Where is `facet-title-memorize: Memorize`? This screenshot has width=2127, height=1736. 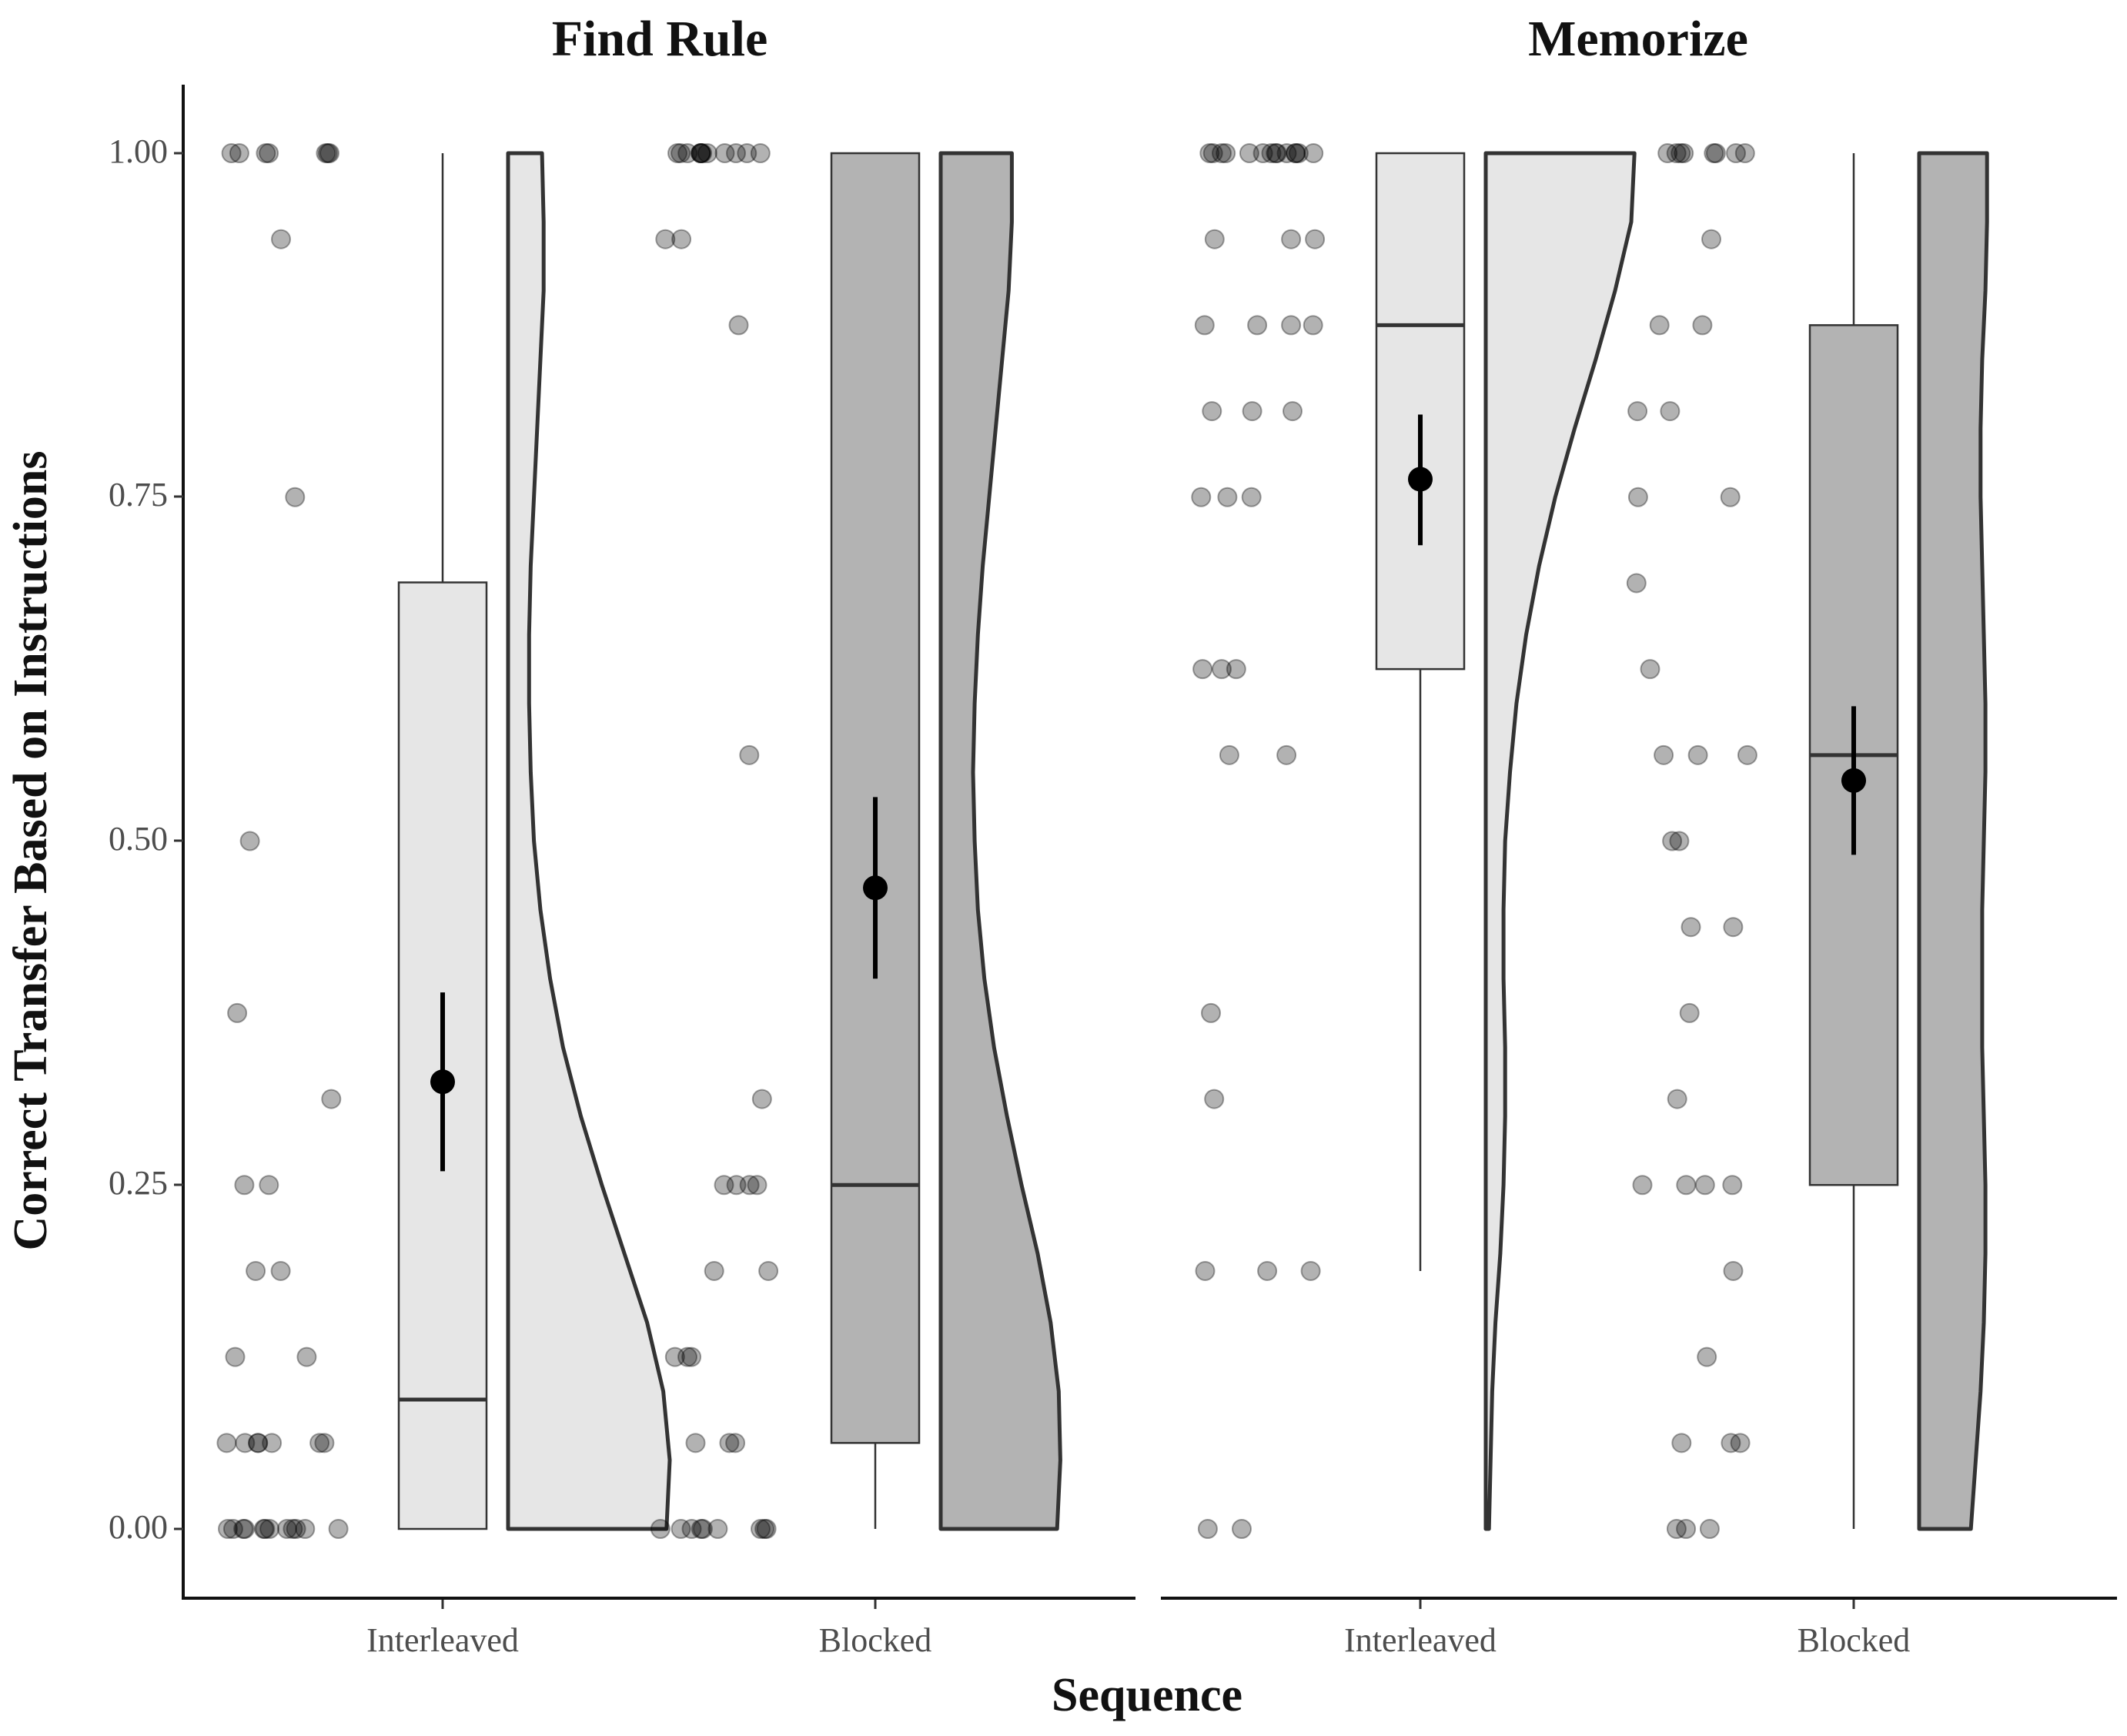 facet-title-memorize: Memorize is located at coordinates (1638, 39).